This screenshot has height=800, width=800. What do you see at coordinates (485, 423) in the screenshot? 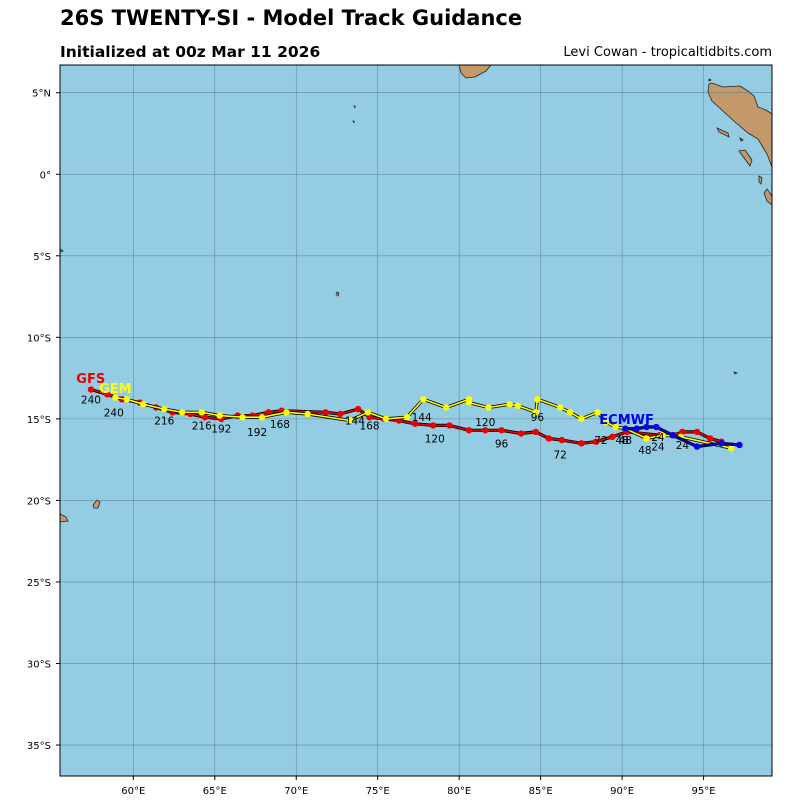
I see `gem-hour-label: 120` at bounding box center [485, 423].